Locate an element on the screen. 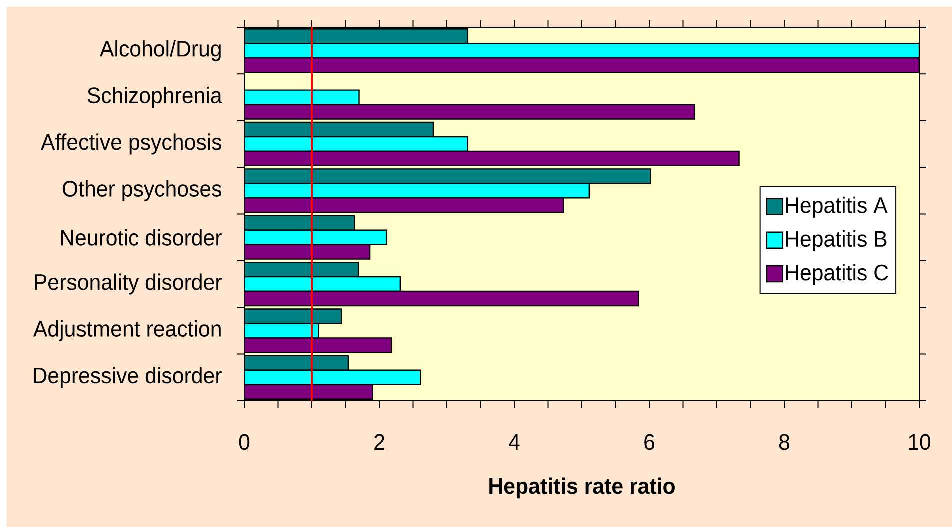 This screenshot has height=527, width=952. y-tick-label: Depressive disorder is located at coordinates (128, 377).